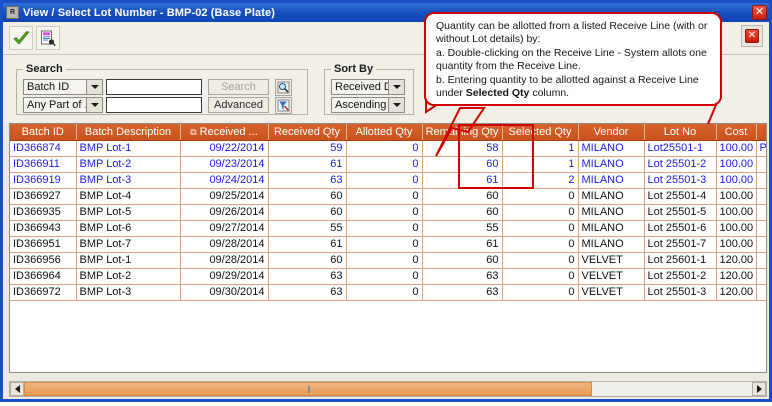 This screenshot has width=772, height=406. What do you see at coordinates (154, 105) in the screenshot?
I see `search-value-input` at bounding box center [154, 105].